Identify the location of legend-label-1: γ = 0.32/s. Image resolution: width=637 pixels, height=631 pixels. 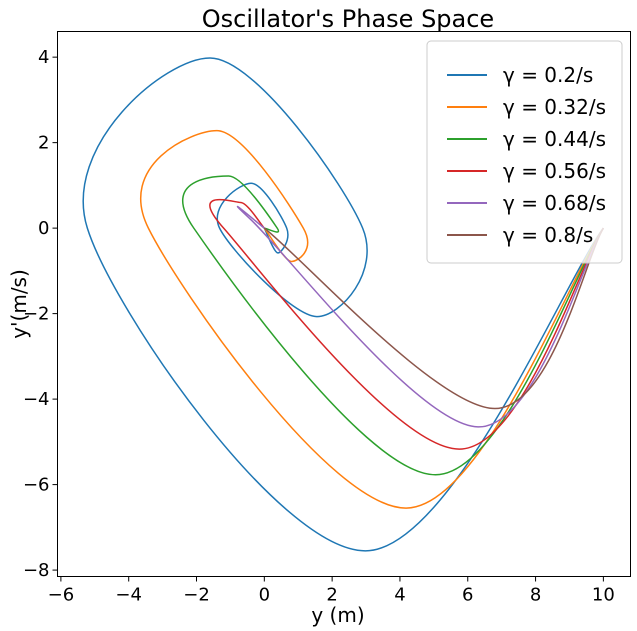
(554, 107).